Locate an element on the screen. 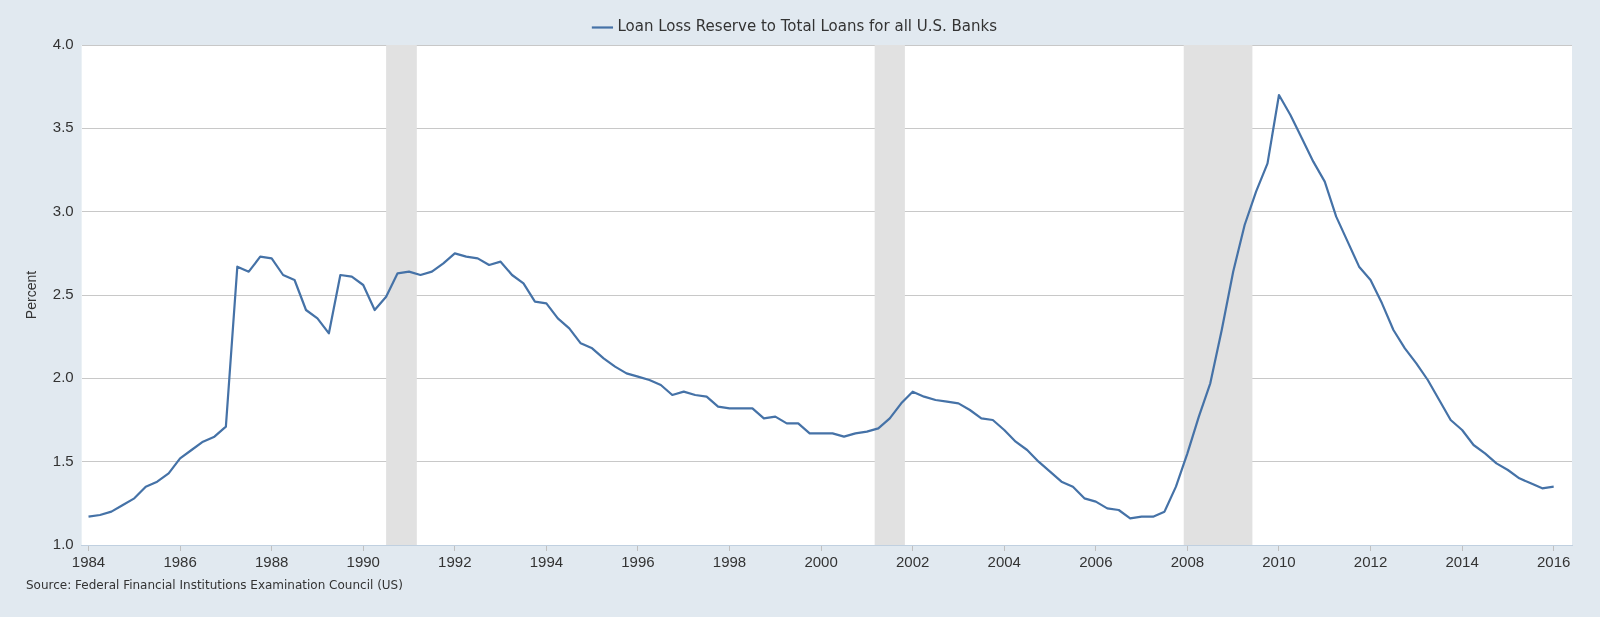  x-tick-label: 1992 is located at coordinates (455, 562).